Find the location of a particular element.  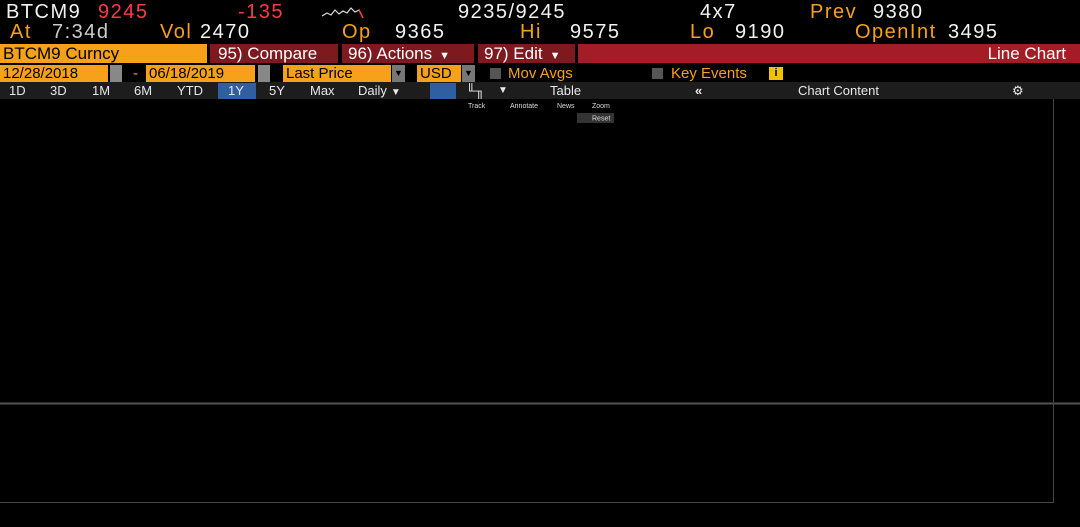

date-dash: - is located at coordinates (135, 73).